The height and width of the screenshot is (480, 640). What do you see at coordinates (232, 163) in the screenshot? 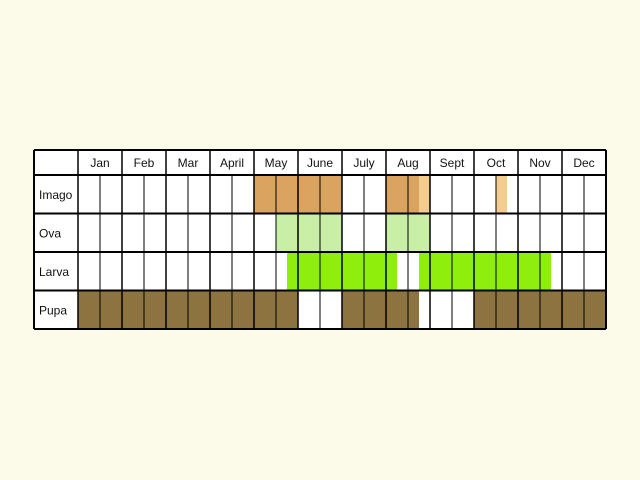
I see `month-label-april: April` at bounding box center [232, 163].